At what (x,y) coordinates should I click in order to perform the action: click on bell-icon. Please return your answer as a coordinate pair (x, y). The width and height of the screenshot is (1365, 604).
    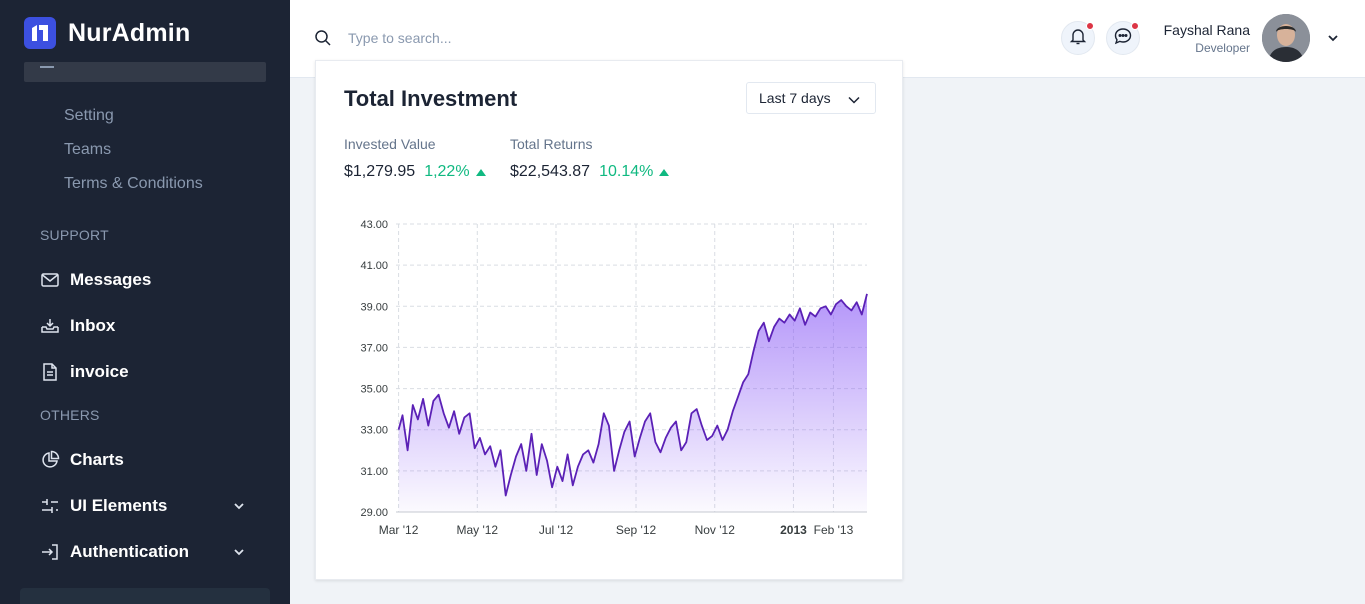
    Looking at the image, I should click on (1078, 38).